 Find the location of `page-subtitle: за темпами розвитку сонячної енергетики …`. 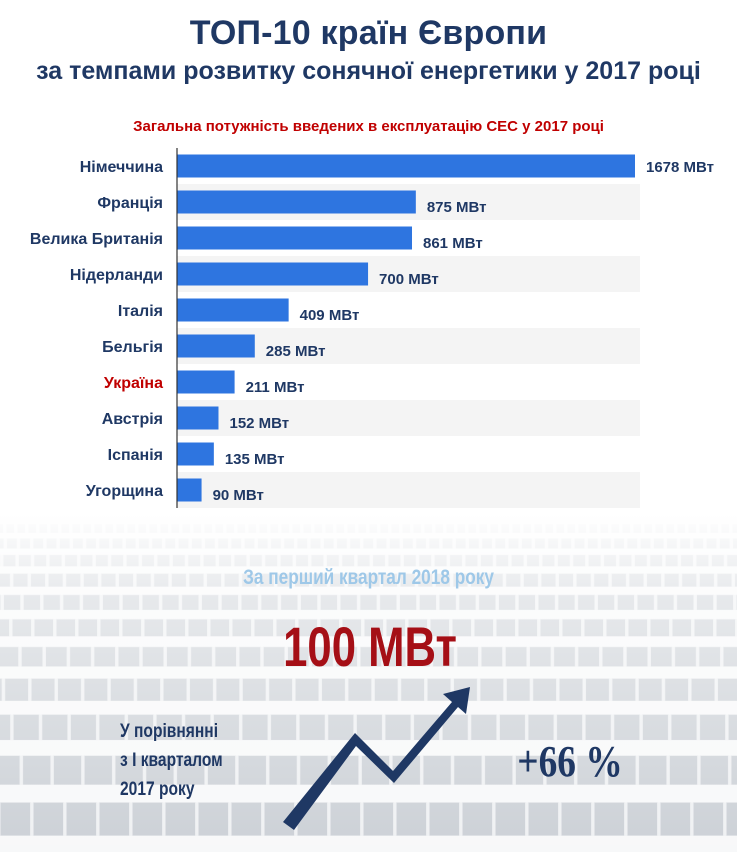

page-subtitle: за темпами розвитку сонячної енергетики … is located at coordinates (368, 71).